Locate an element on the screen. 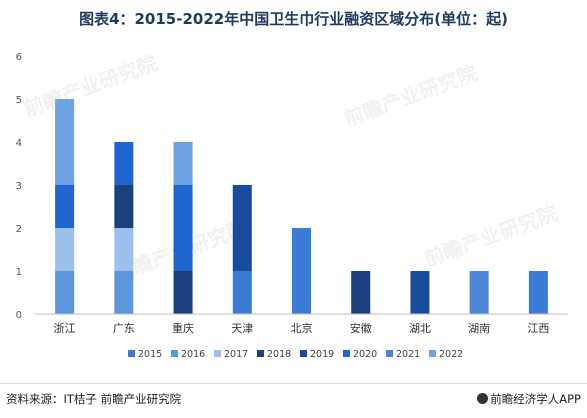  legend-label: 2020 is located at coordinates (365, 354).